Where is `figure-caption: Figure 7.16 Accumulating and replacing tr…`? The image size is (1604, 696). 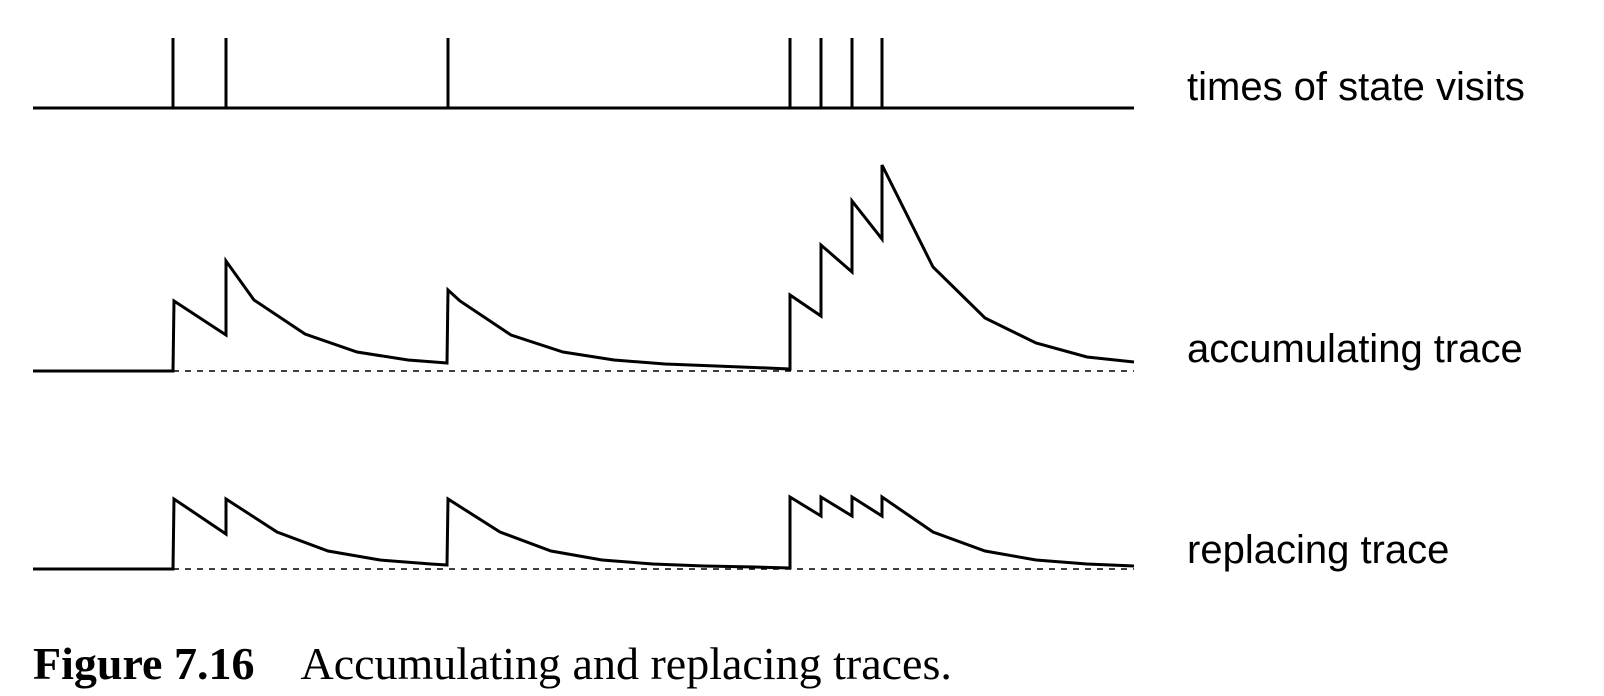
figure-caption: Figure 7.16 Accumulating and replacing tr… is located at coordinates (492, 664).